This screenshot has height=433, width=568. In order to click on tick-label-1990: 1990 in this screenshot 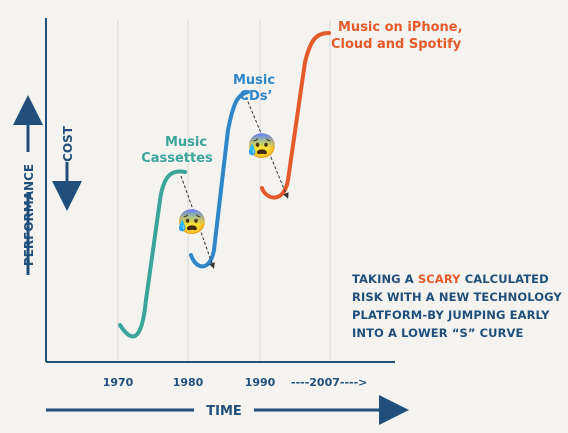, I will do `click(260, 382)`.